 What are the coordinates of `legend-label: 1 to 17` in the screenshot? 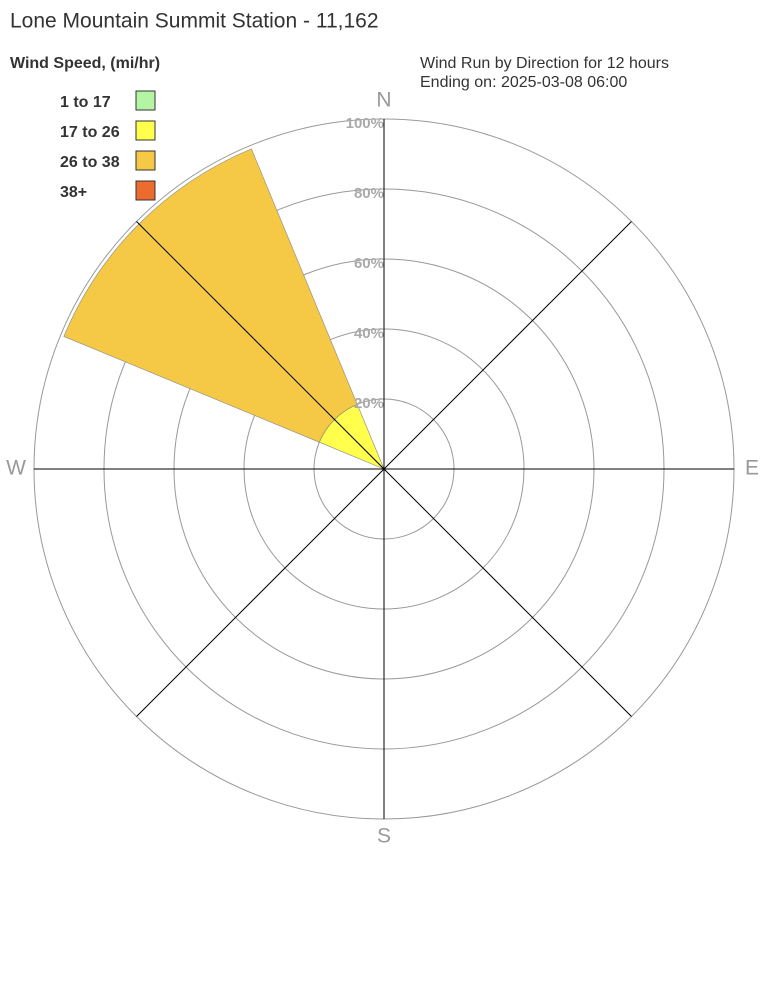 It's located at (85, 102).